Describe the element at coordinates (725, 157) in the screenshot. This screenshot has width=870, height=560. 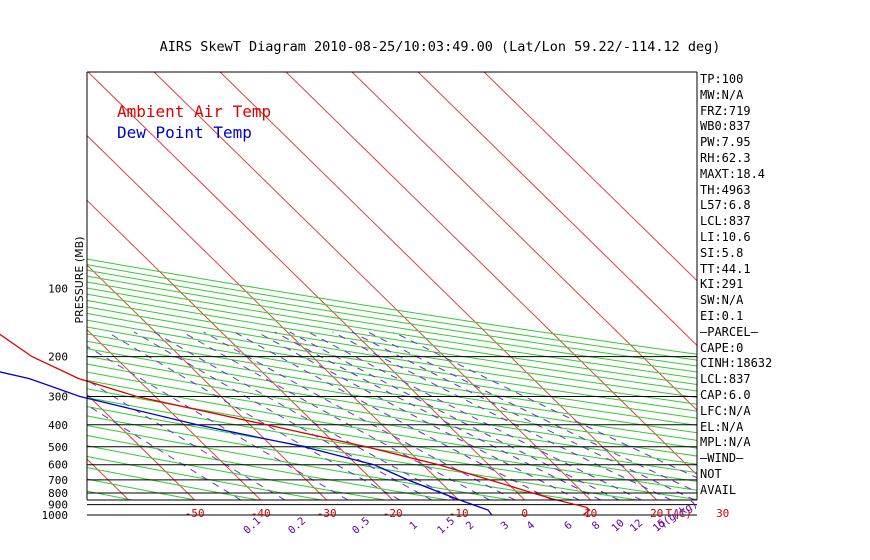
I see `stat-entry: RH:62.3` at that location.